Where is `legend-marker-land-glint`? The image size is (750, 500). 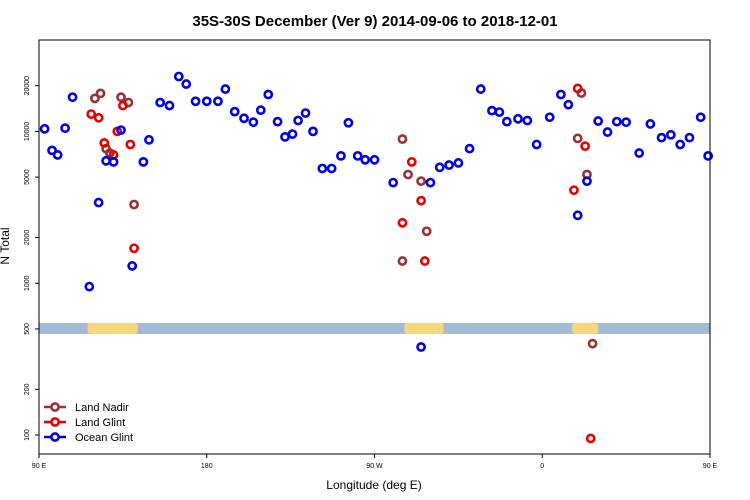 legend-marker-land-glint is located at coordinates (55, 422).